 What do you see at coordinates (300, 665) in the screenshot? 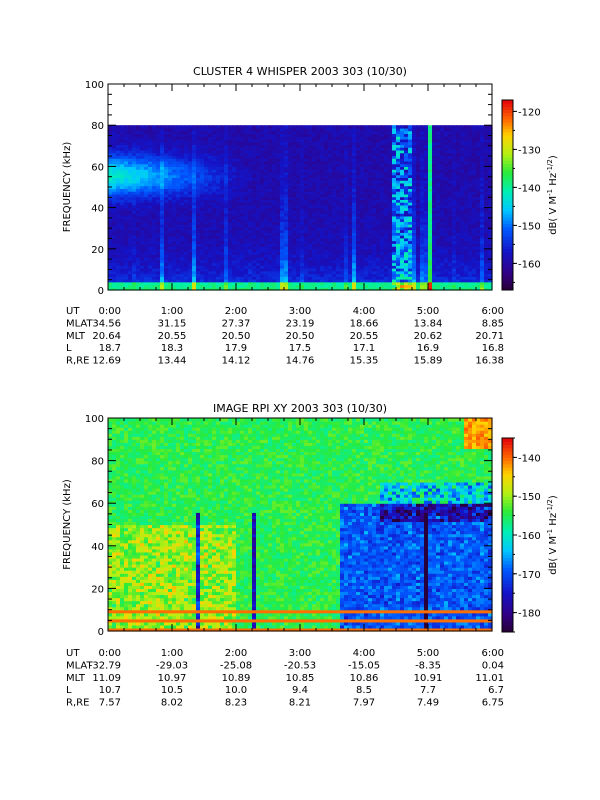
I see `ephemeris-value: -20.53` at bounding box center [300, 665].